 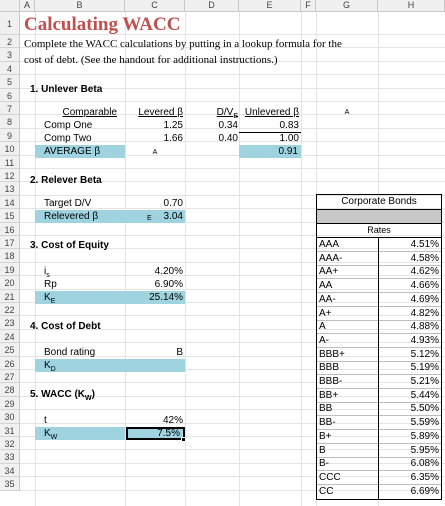 What do you see at coordinates (10, 189) in the screenshot?
I see `row-header-13: 13` at bounding box center [10, 189].